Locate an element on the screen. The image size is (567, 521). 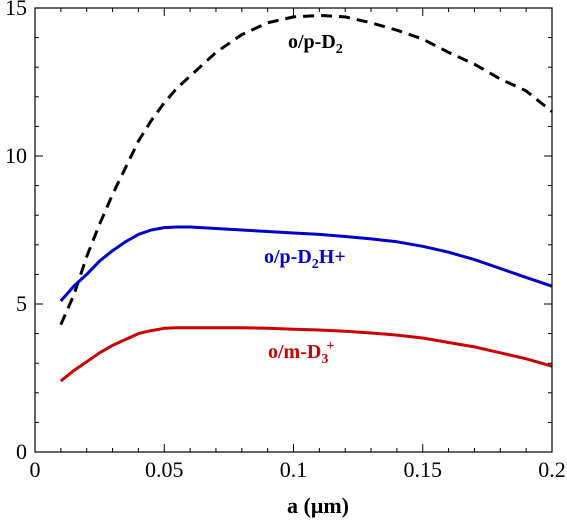
series-om-d3-line is located at coordinates (306, 354).